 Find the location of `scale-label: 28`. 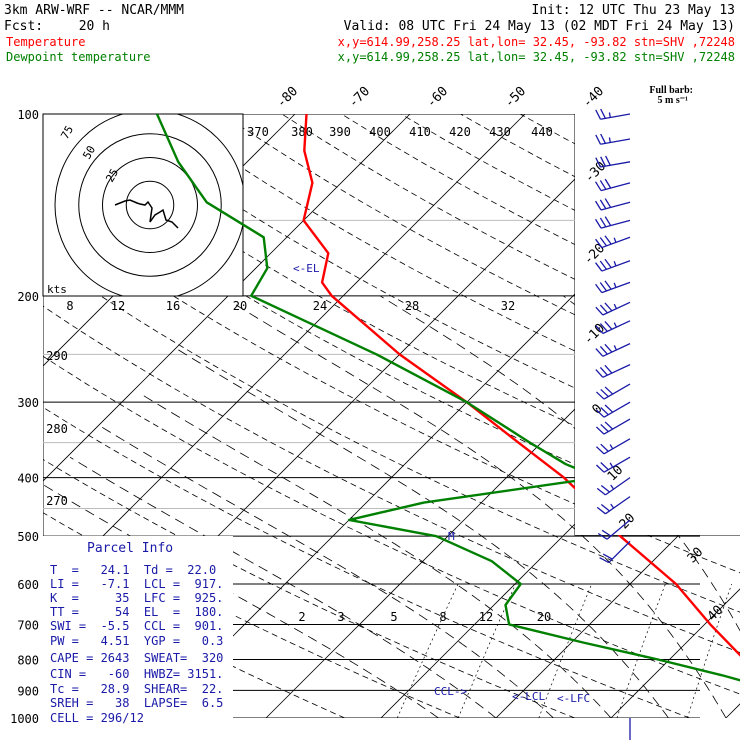

scale-label: 28 is located at coordinates (412, 306).